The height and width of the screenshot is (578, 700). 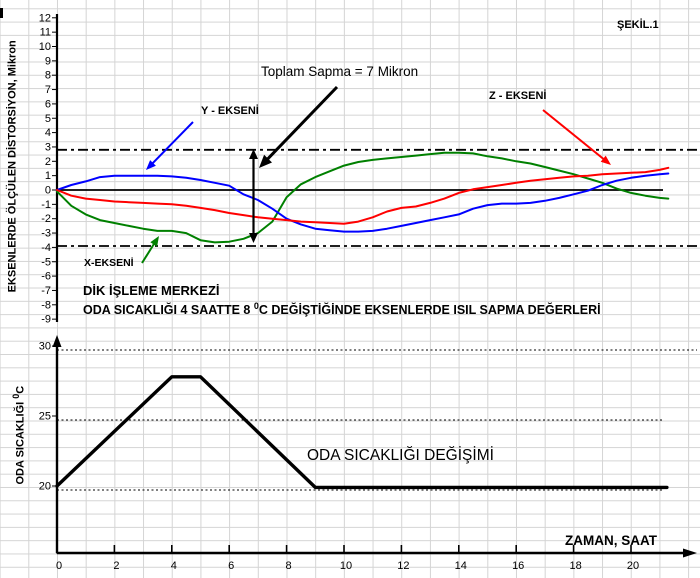 What do you see at coordinates (116, 566) in the screenshot?
I see `time-x-tick-label: 2` at bounding box center [116, 566].